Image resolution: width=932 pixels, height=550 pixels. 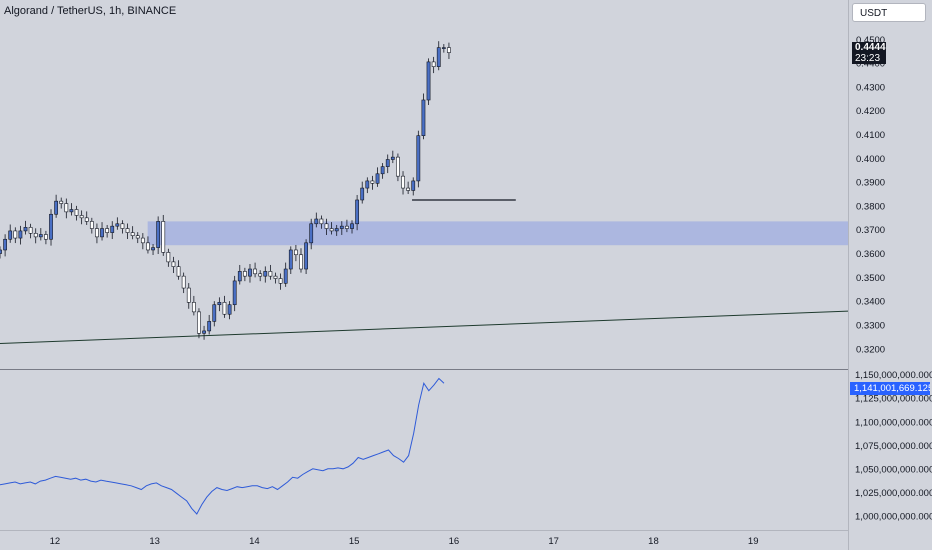 I want to click on price-tick-label: 0.4500, so click(x=870, y=40).